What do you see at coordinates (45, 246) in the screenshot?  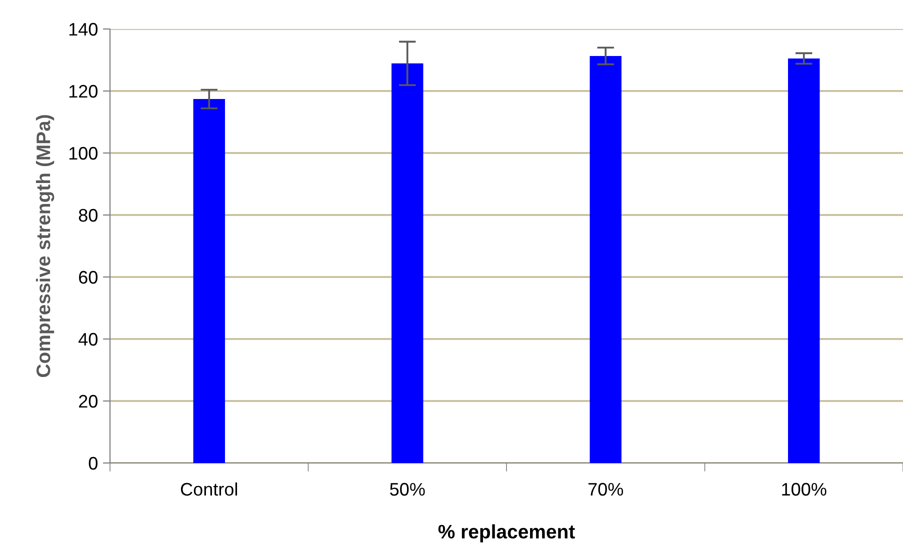 I see `y-axis-title: Compressive strength (MPa)` at bounding box center [45, 246].